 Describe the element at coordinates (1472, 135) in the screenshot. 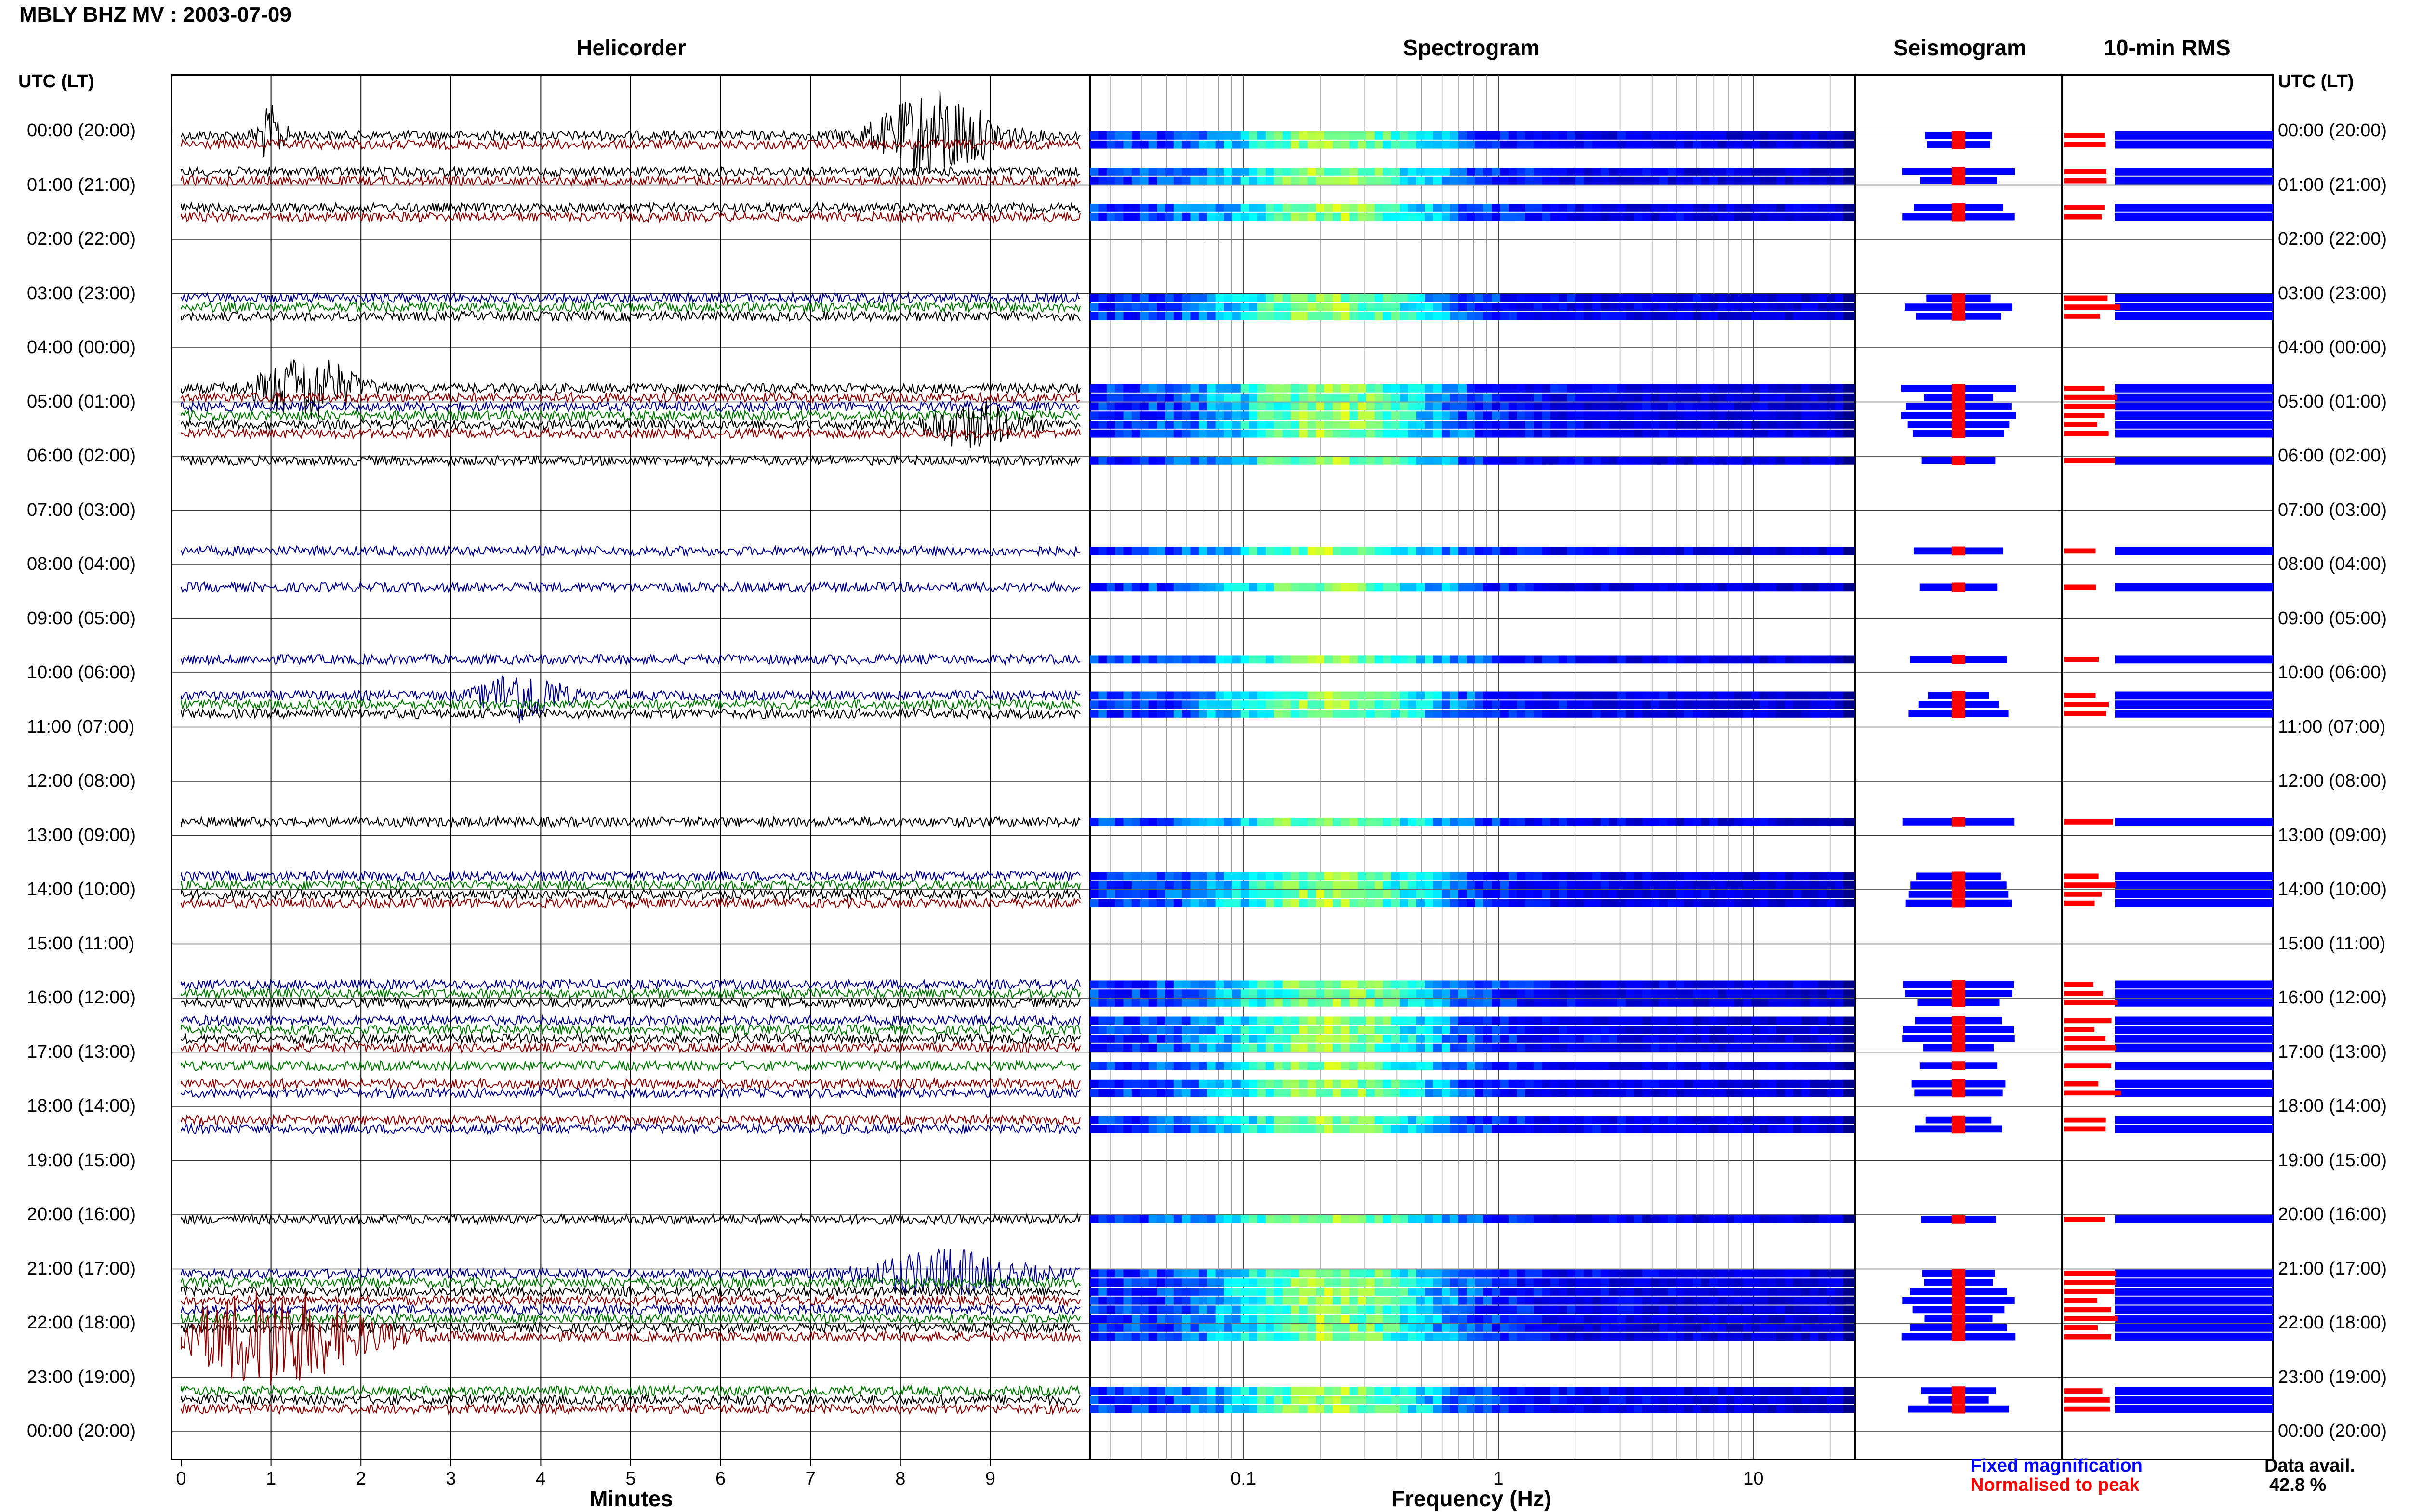

I see `spectrogram-strip` at that location.